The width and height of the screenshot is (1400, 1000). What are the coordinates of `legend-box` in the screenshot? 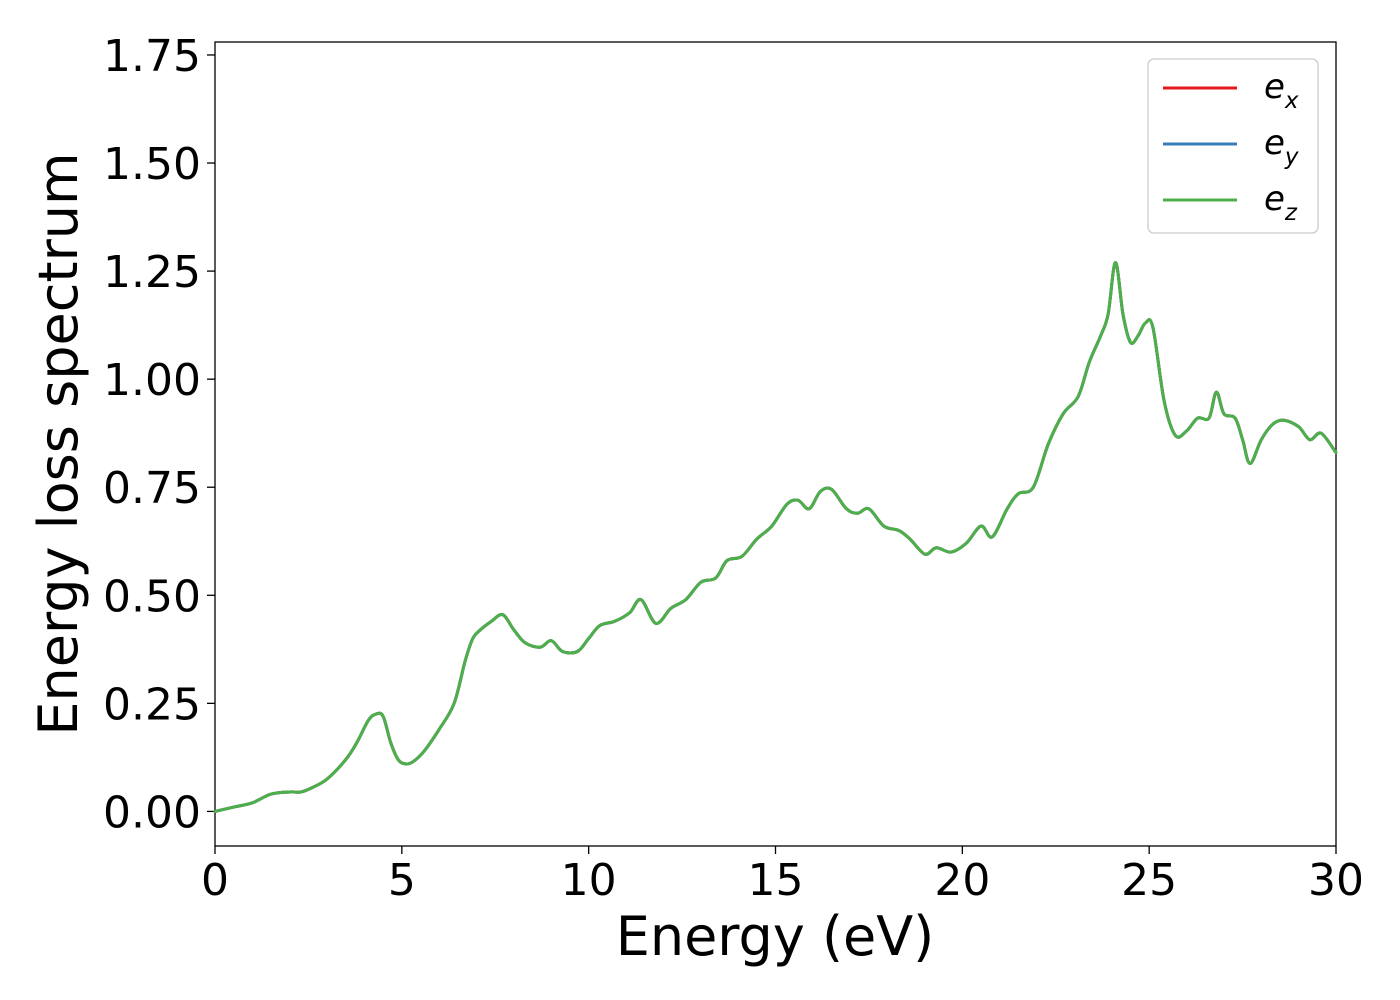 It's located at (1233, 146).